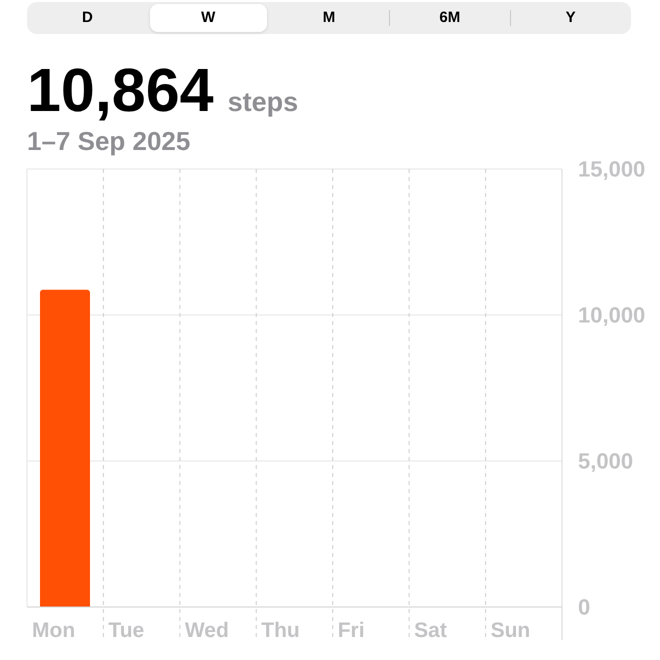 The height and width of the screenshot is (660, 660). I want to click on x-tick-label: Mon, so click(54, 630).